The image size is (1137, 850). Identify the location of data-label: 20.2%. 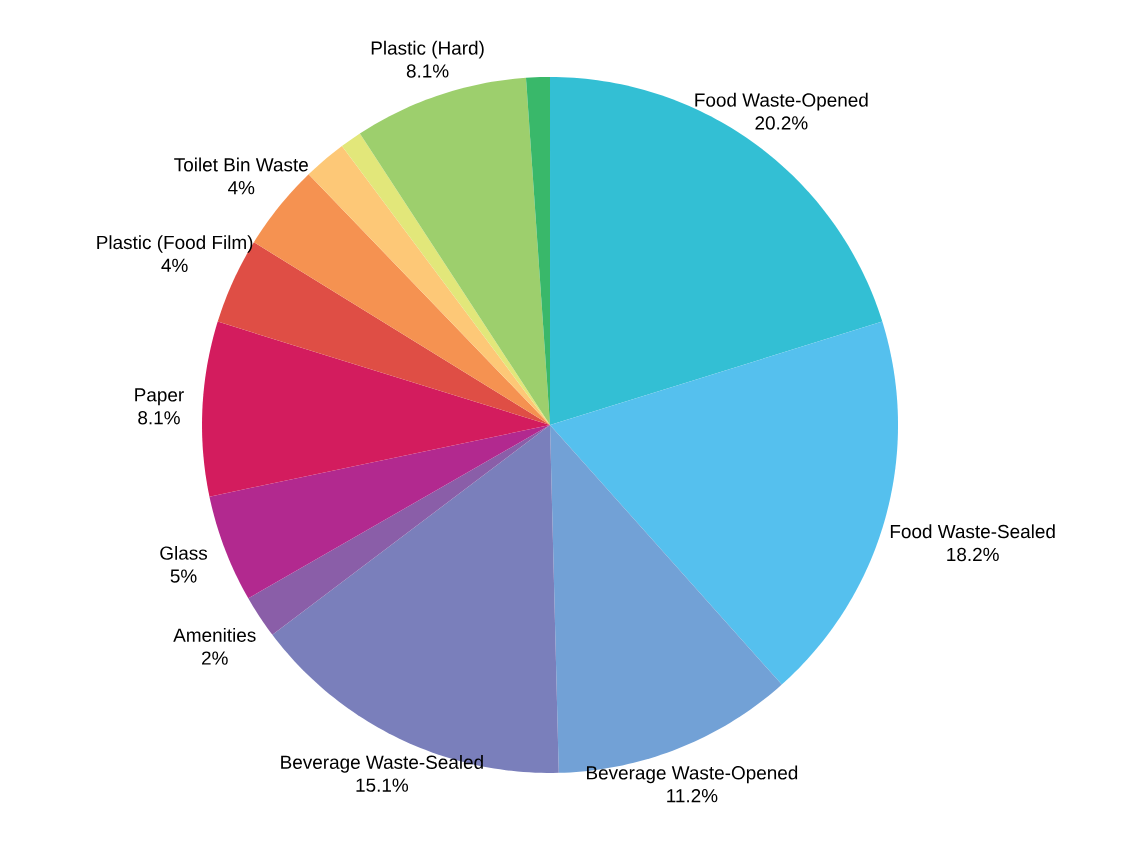
(781, 123).